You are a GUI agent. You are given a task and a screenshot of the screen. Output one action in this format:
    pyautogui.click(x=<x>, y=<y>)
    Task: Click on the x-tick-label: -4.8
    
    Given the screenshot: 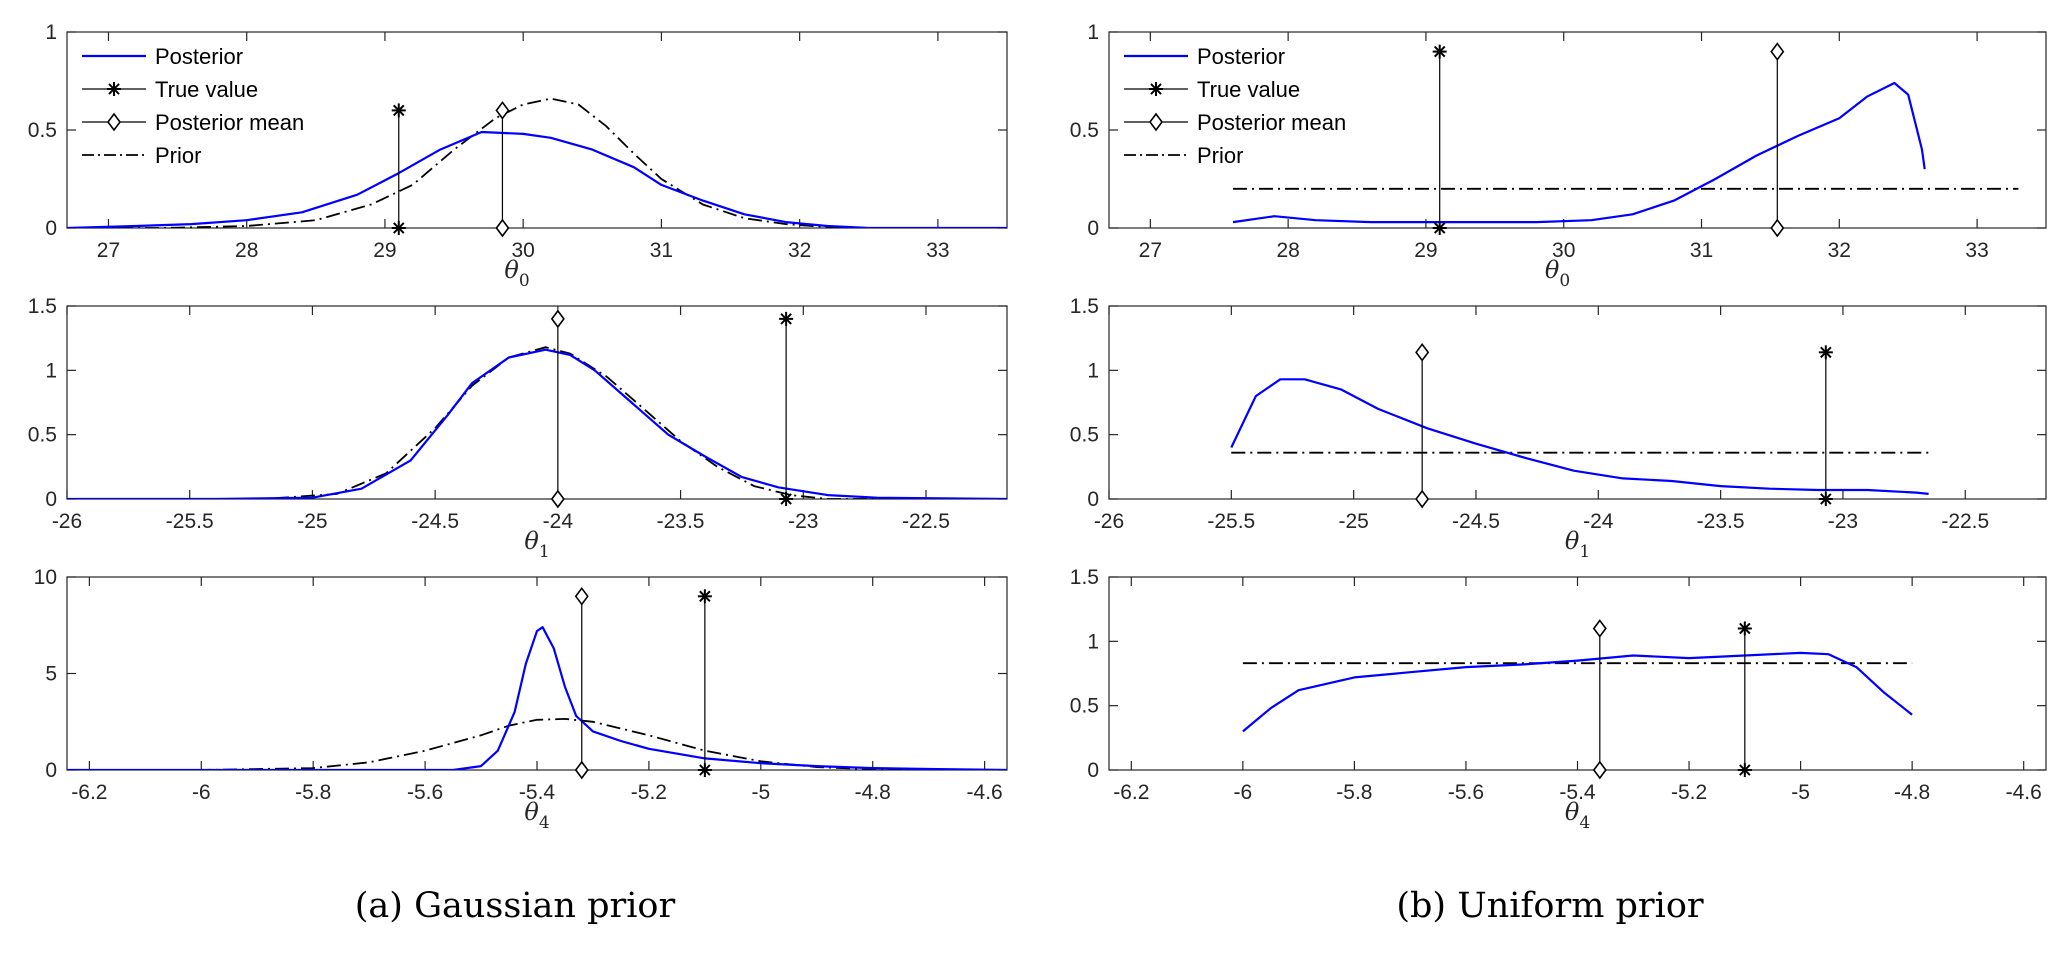 What is the action you would take?
    pyautogui.click(x=873, y=792)
    